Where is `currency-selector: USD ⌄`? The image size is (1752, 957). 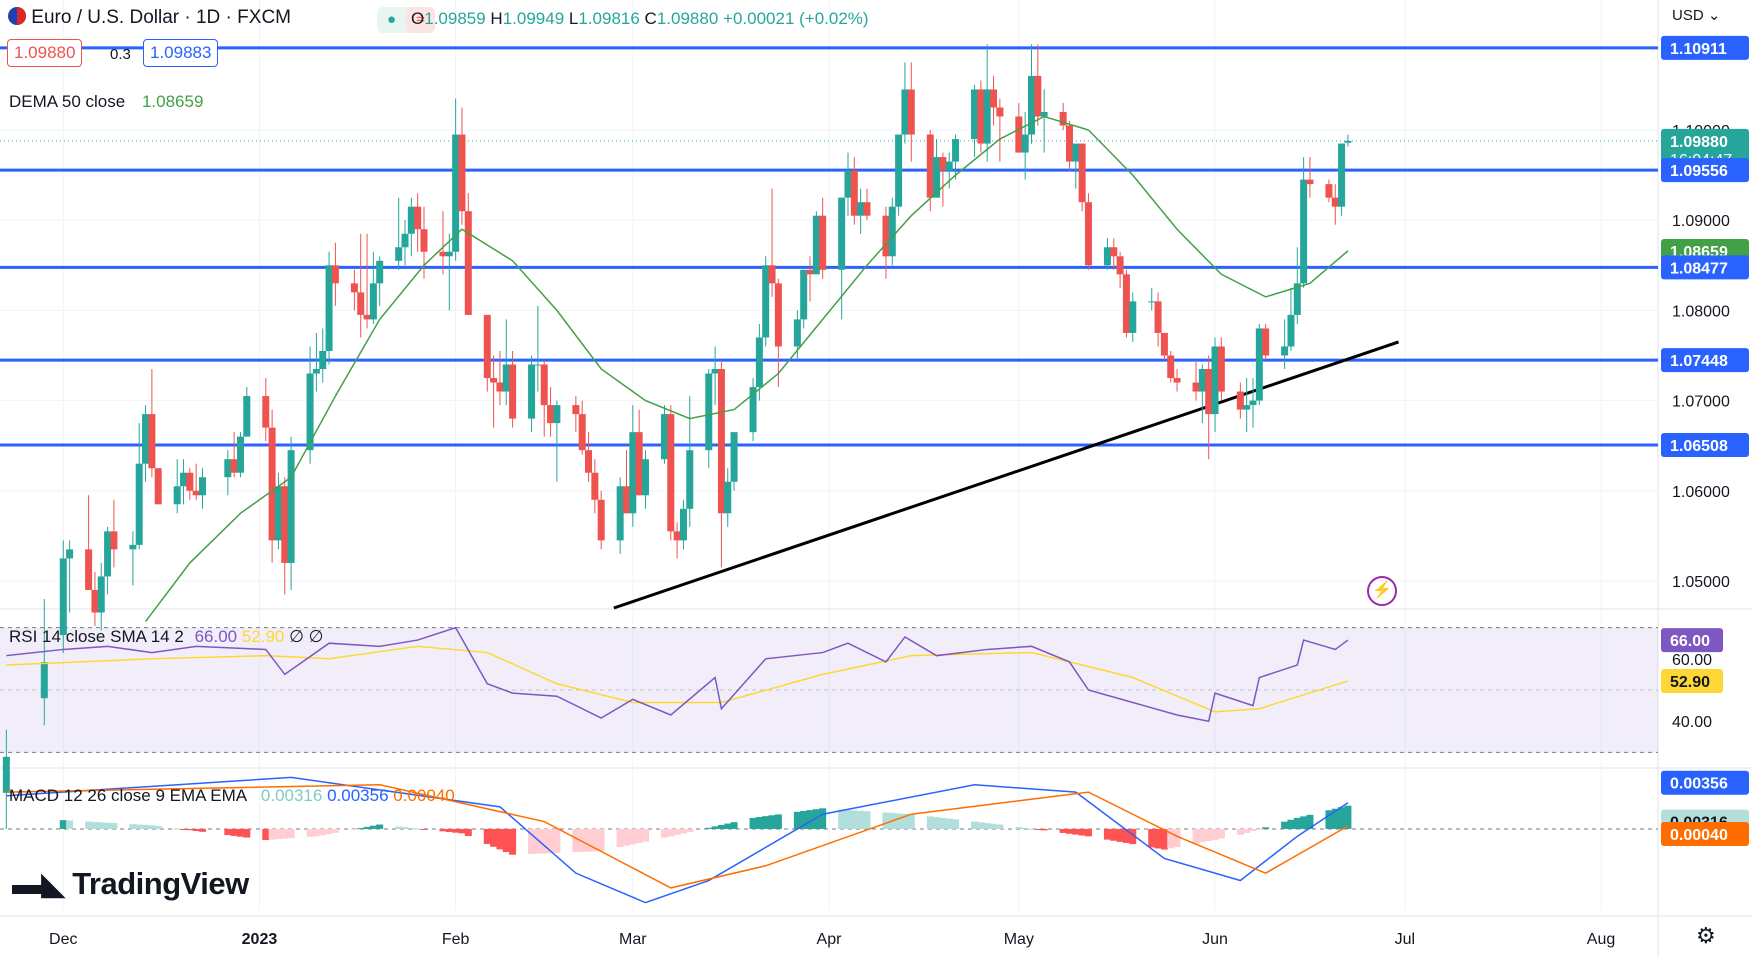
currency-selector: USD ⌄ is located at coordinates (1696, 15).